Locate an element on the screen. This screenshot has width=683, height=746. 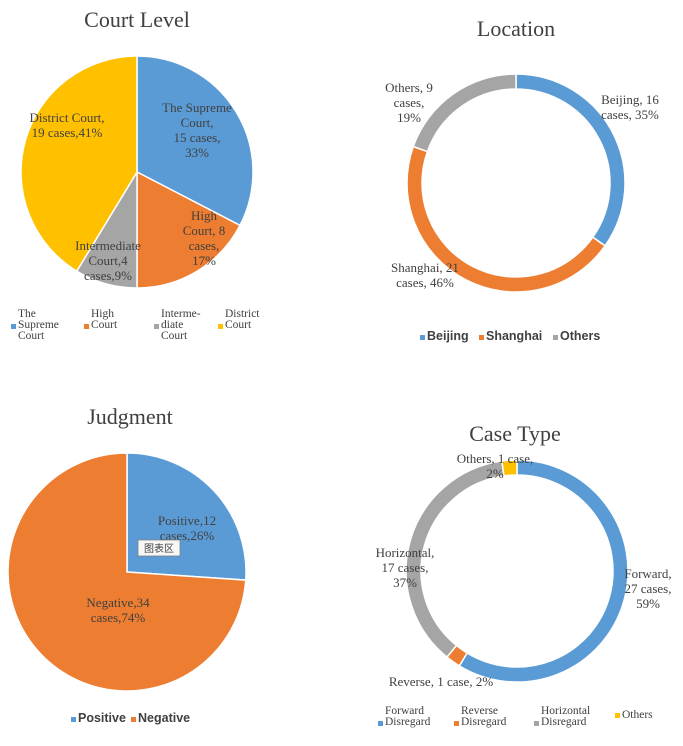
data-label-line: High is located at coordinates (204, 215).